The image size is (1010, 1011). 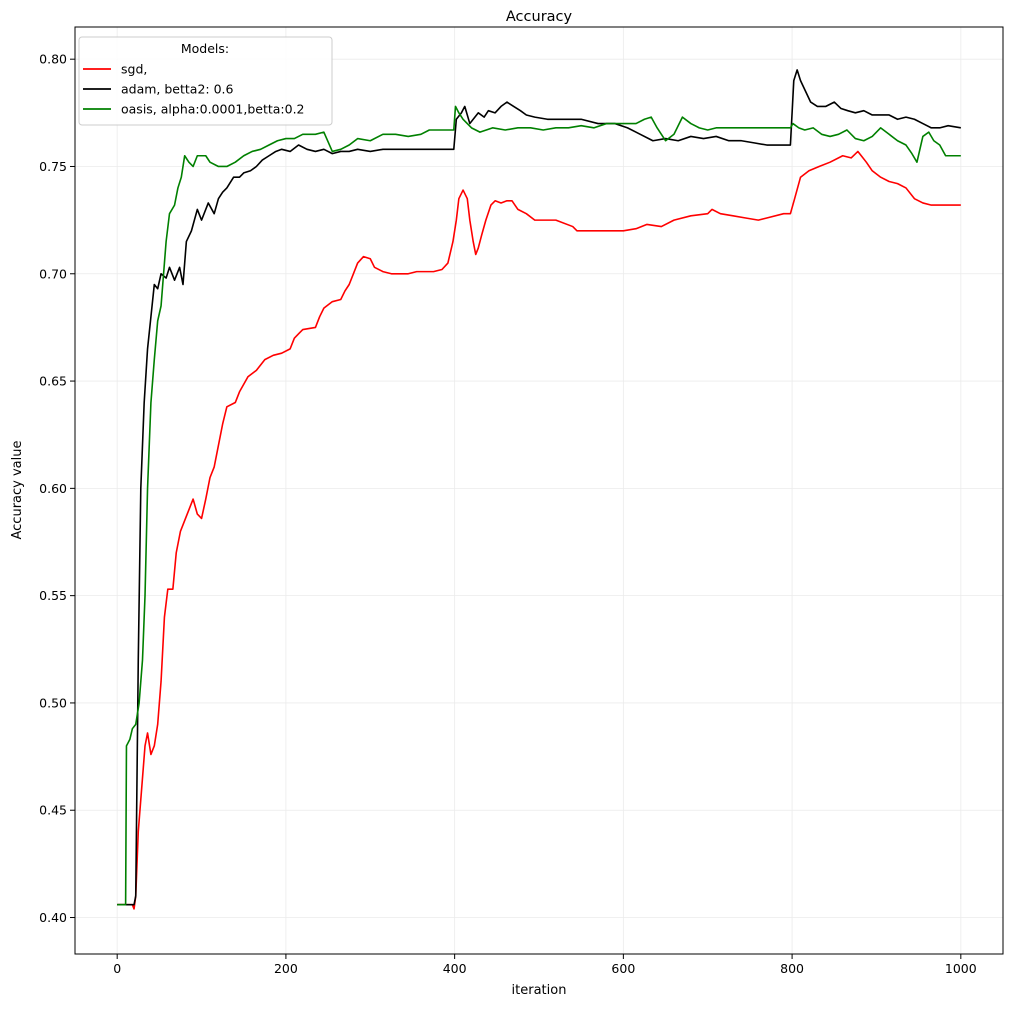 I want to click on y-tick-label: 0.70, so click(x=53, y=273).